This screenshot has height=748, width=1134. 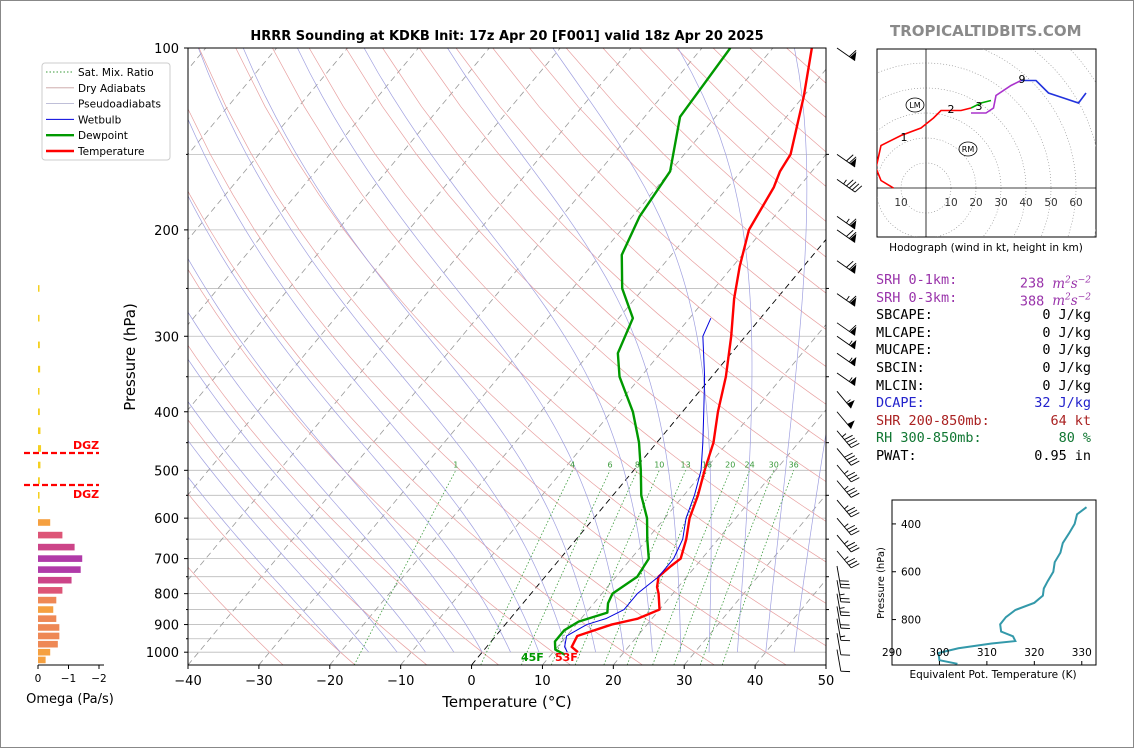 I want to click on parameter-label: SHR 200-850mb:, so click(x=933, y=420).